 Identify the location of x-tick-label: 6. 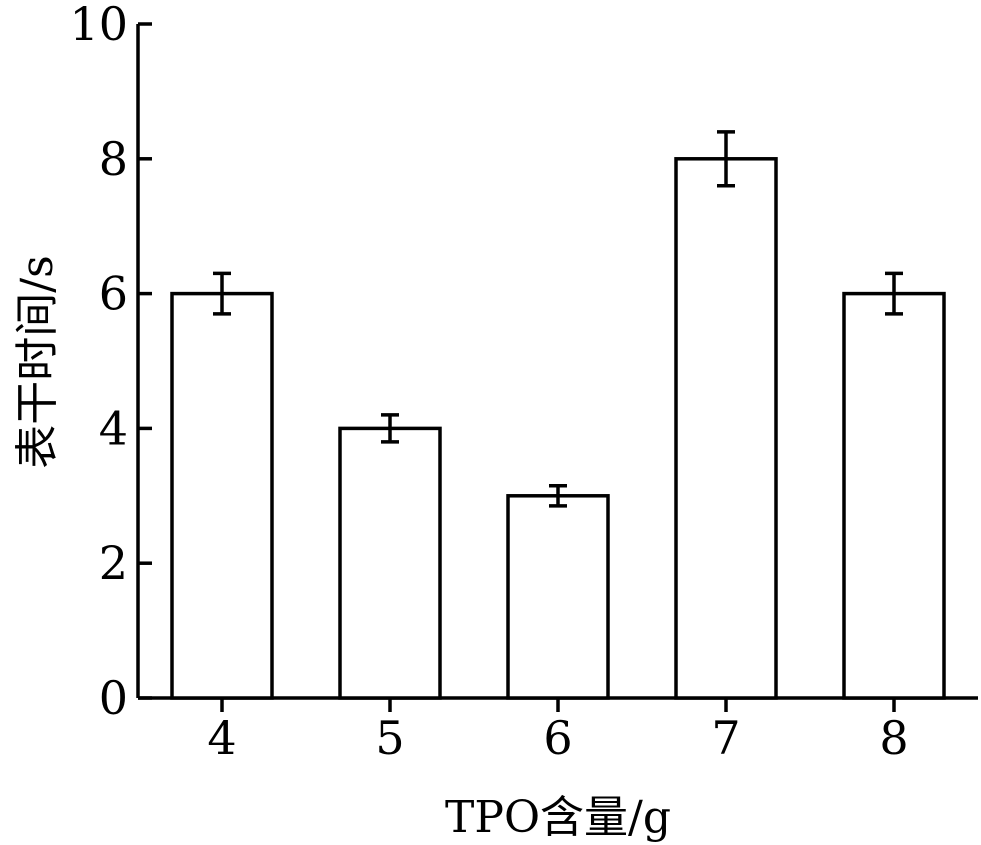
(557, 738).